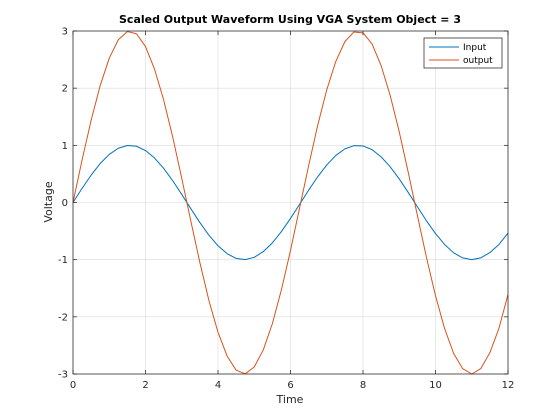 This screenshot has width=560, height=420. What do you see at coordinates (218, 385) in the screenshot?
I see `x-tick-label: 4` at bounding box center [218, 385].